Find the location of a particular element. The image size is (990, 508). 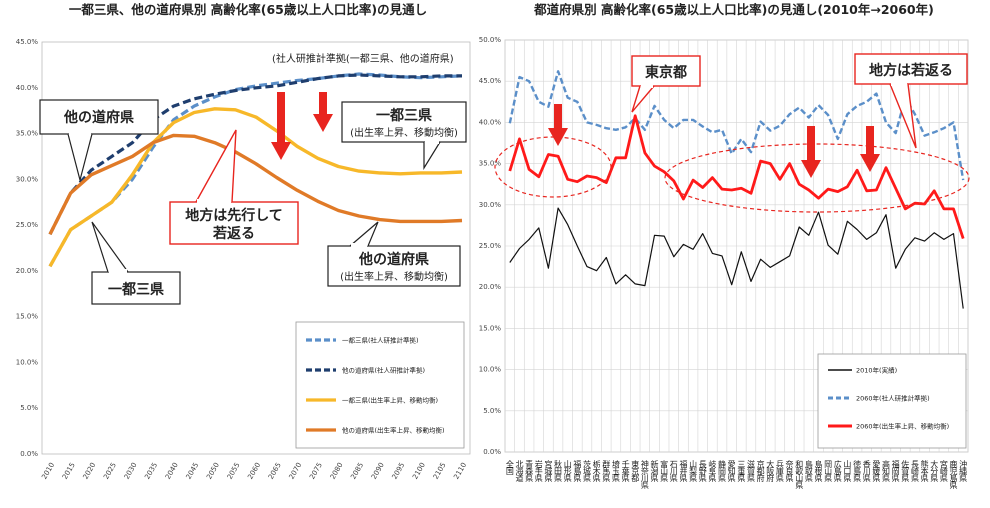

left-red-arrows is located at coordinates (302, 126).